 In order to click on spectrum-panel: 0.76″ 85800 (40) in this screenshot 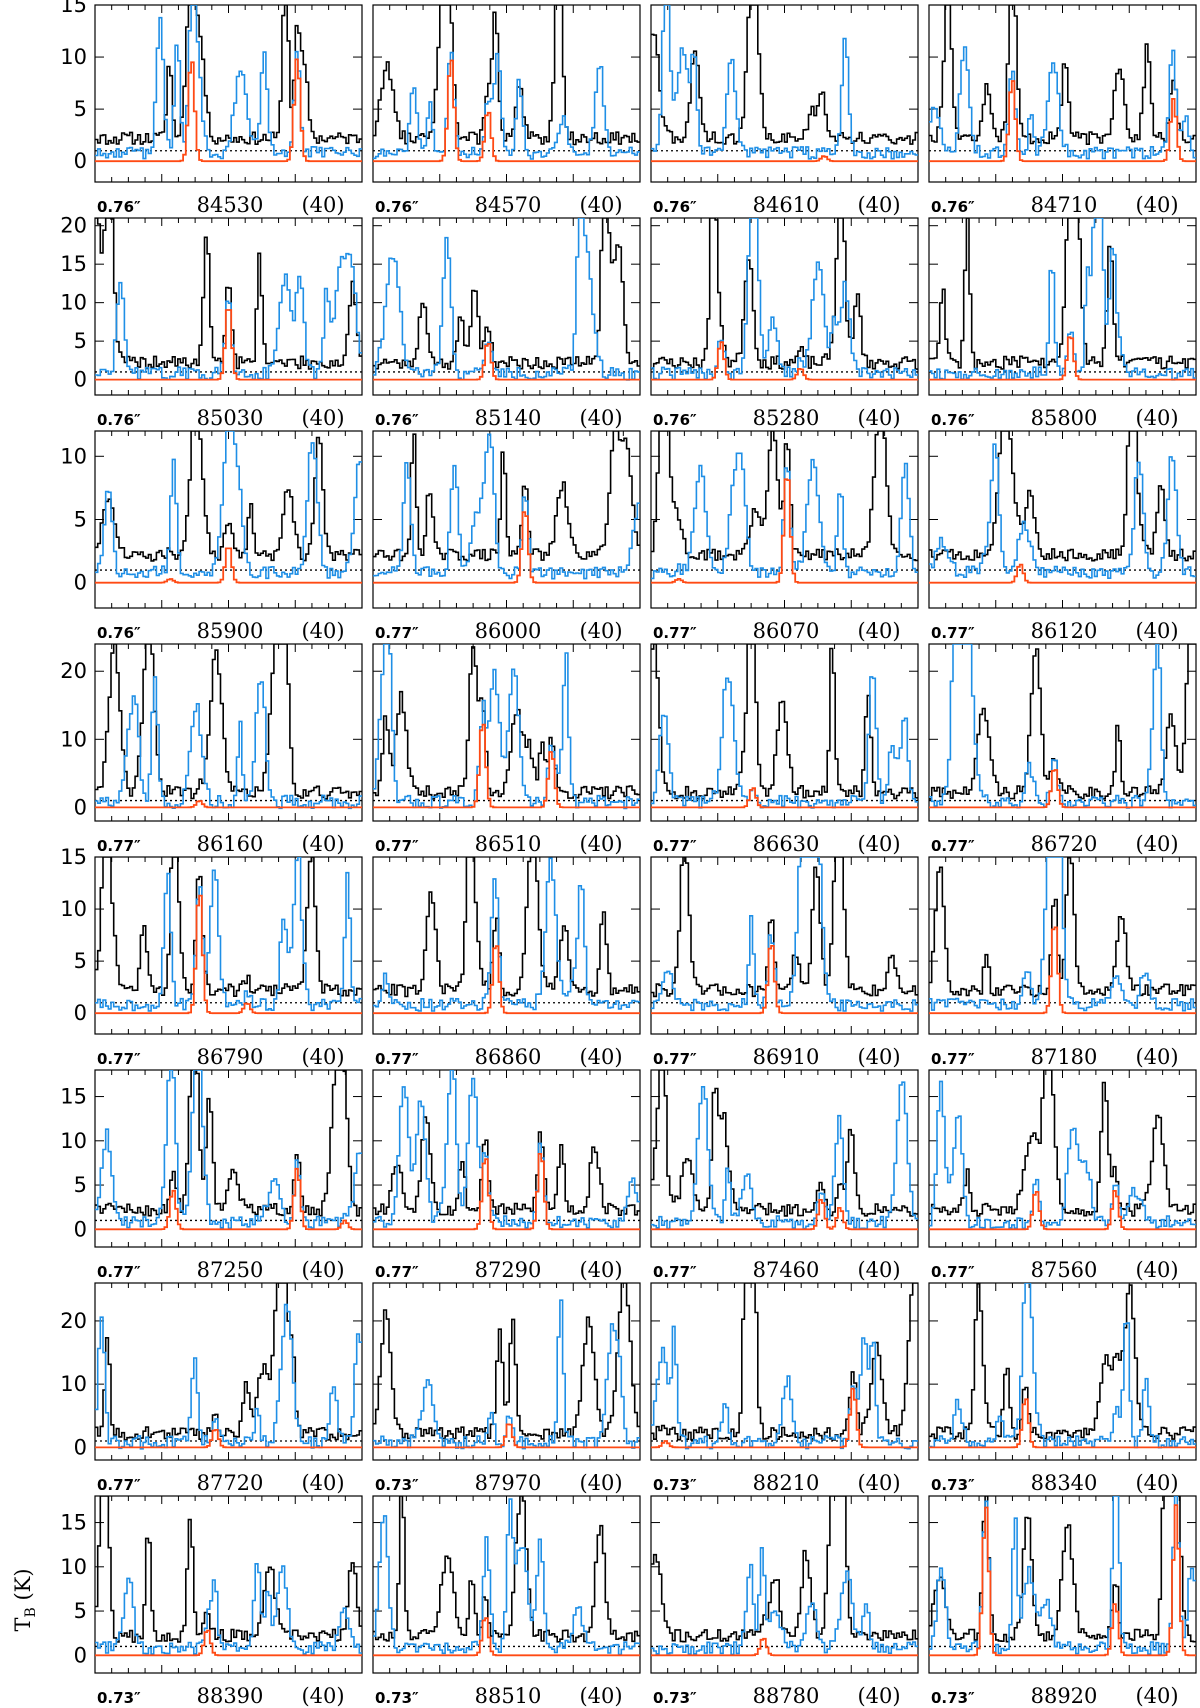, I will do `click(1062, 323)`.